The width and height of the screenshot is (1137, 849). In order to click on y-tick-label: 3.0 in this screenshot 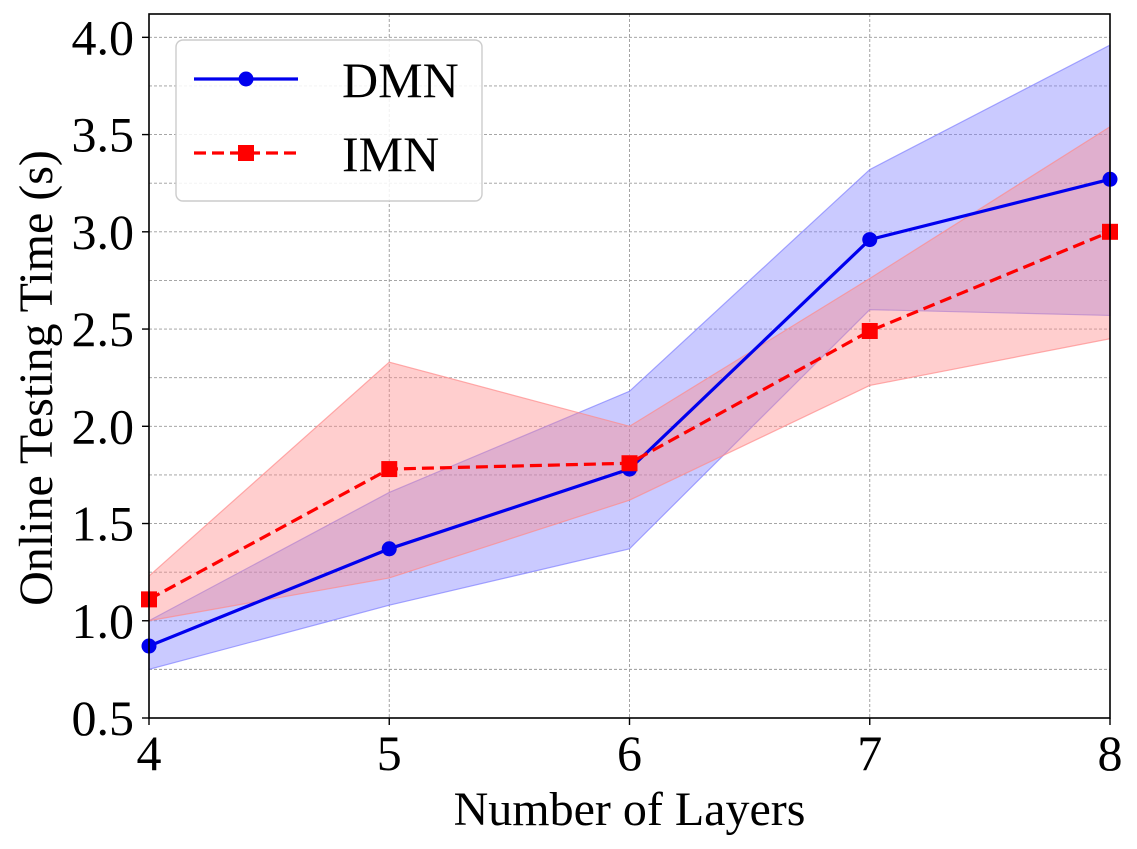, I will do `click(103, 232)`.